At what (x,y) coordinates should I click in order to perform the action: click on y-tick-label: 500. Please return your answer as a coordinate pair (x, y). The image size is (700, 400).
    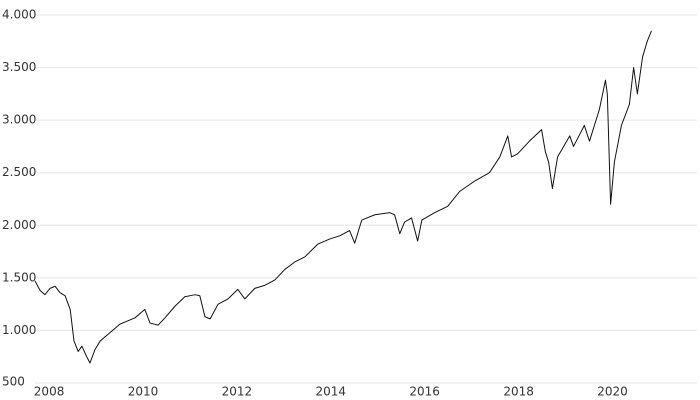
    Looking at the image, I should click on (13, 382).